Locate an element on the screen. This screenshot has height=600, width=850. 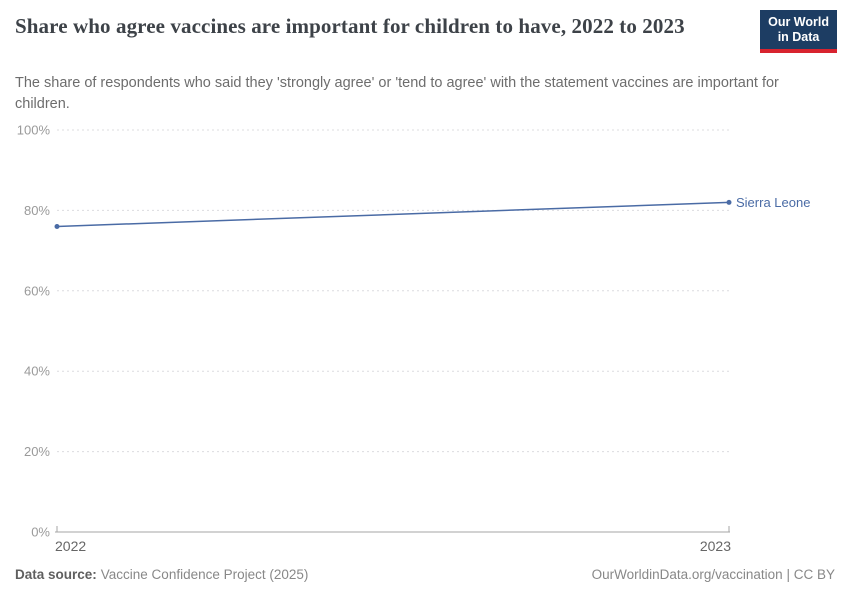
x-tick-label: 2022 is located at coordinates (70, 546).